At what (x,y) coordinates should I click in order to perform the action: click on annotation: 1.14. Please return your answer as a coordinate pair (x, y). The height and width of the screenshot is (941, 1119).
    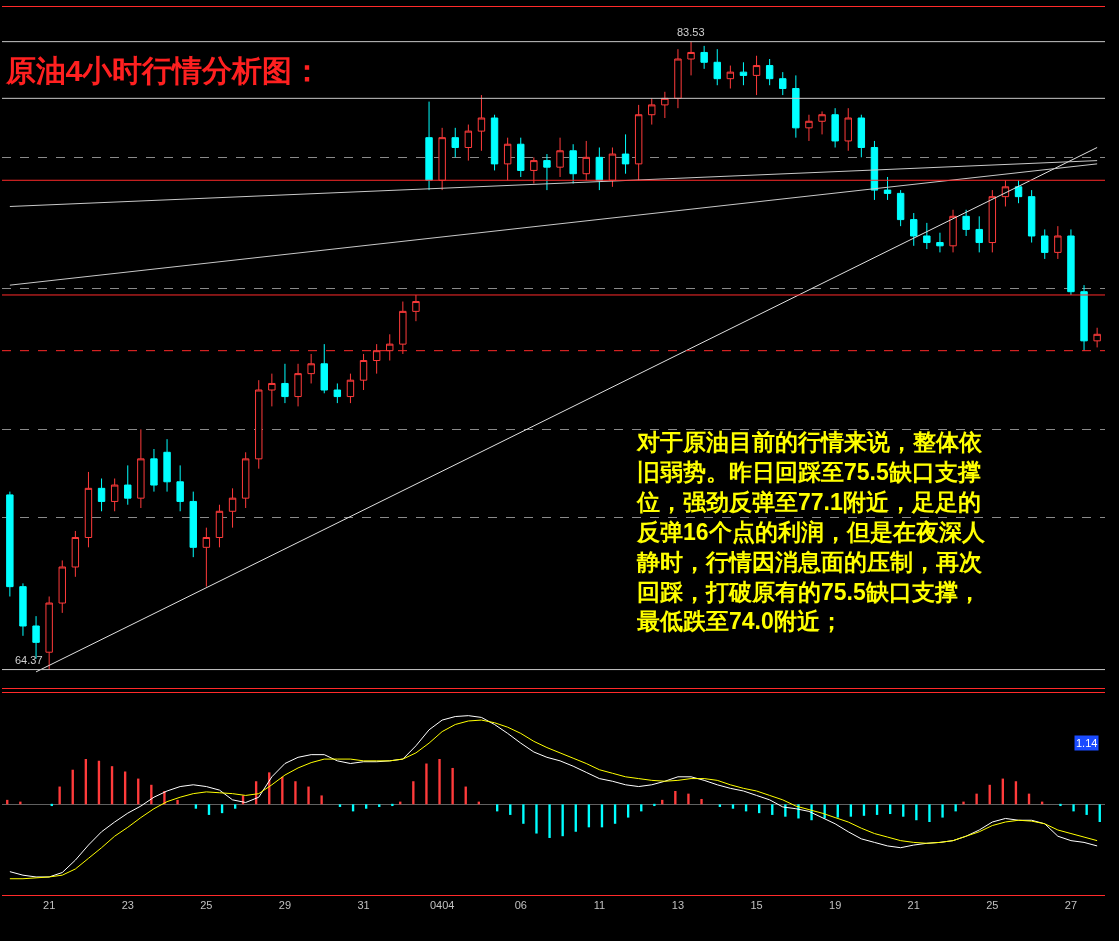
    Looking at the image, I should click on (1087, 743).